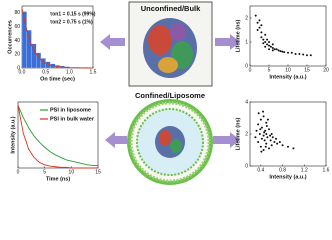 The width and height of the screenshot is (332, 240). I want to click on y-tick-label: 80, so click(17, 13).